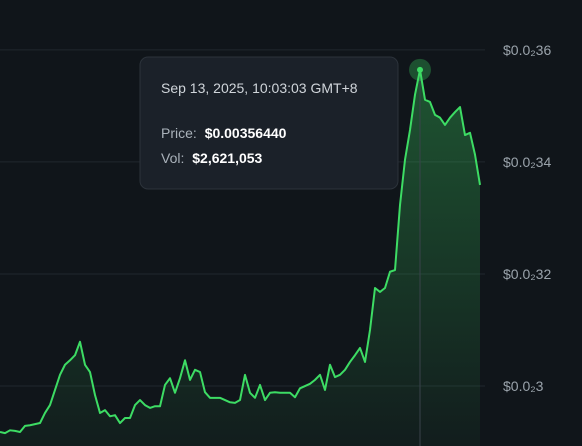 This screenshot has width=582, height=446. What do you see at coordinates (420, 69) in the screenshot?
I see `highlight-point` at bounding box center [420, 69].